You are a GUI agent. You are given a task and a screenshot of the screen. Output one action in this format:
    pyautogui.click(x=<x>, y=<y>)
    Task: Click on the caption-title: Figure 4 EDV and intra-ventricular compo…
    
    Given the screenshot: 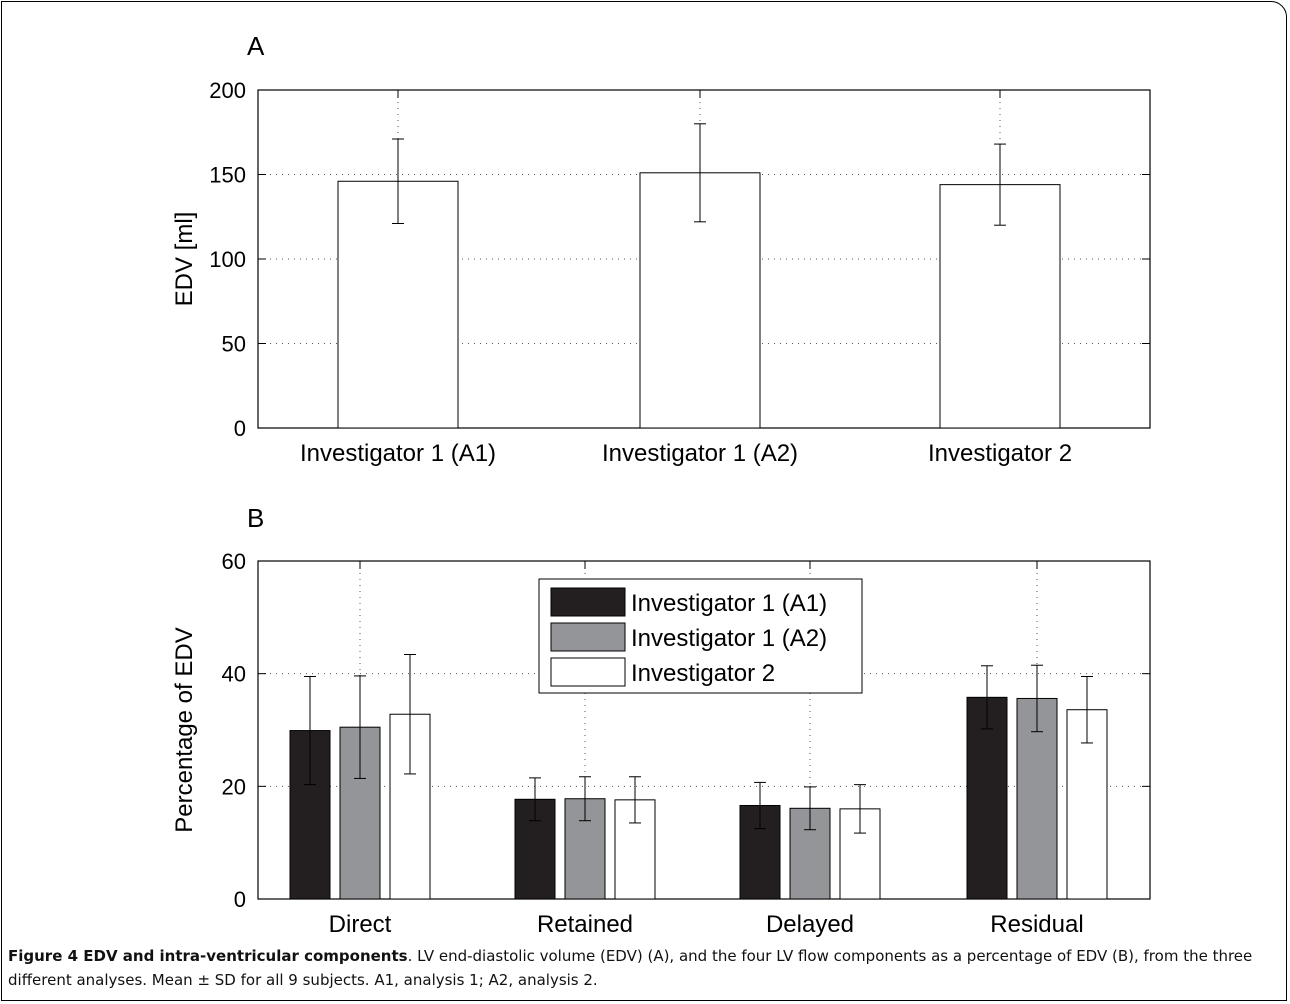 What is the action you would take?
    pyautogui.click(x=208, y=956)
    